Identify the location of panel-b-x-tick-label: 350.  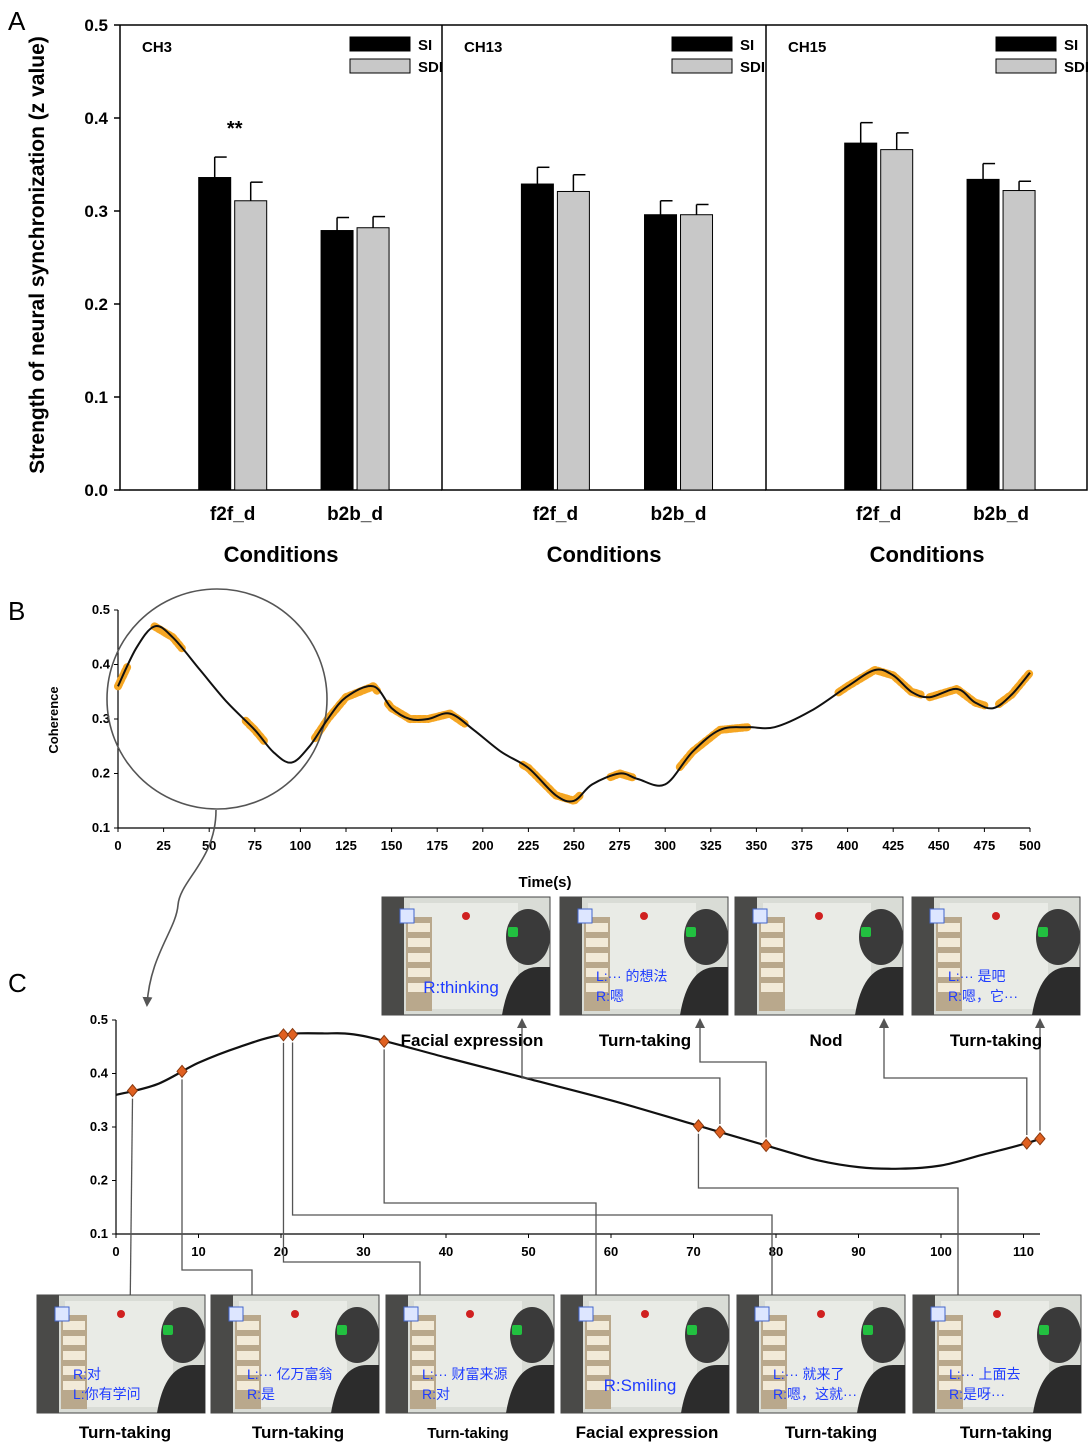
(757, 845).